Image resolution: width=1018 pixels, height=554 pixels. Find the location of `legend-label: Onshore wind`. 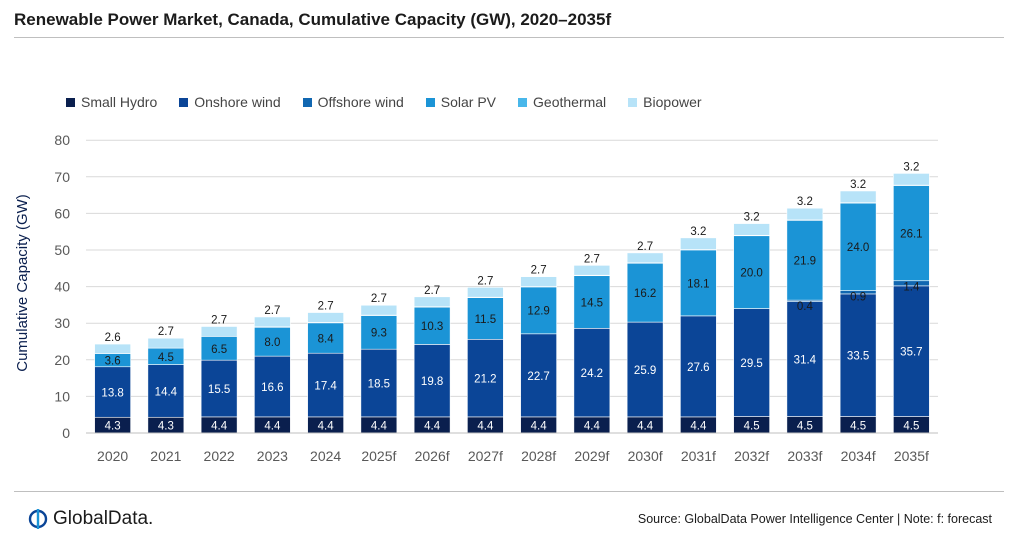

legend-label: Onshore wind is located at coordinates (237, 102).